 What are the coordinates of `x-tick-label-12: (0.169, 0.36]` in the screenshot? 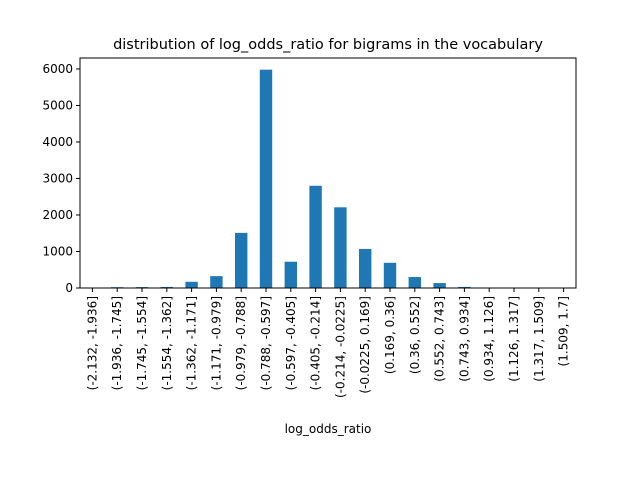 It's located at (390, 335).